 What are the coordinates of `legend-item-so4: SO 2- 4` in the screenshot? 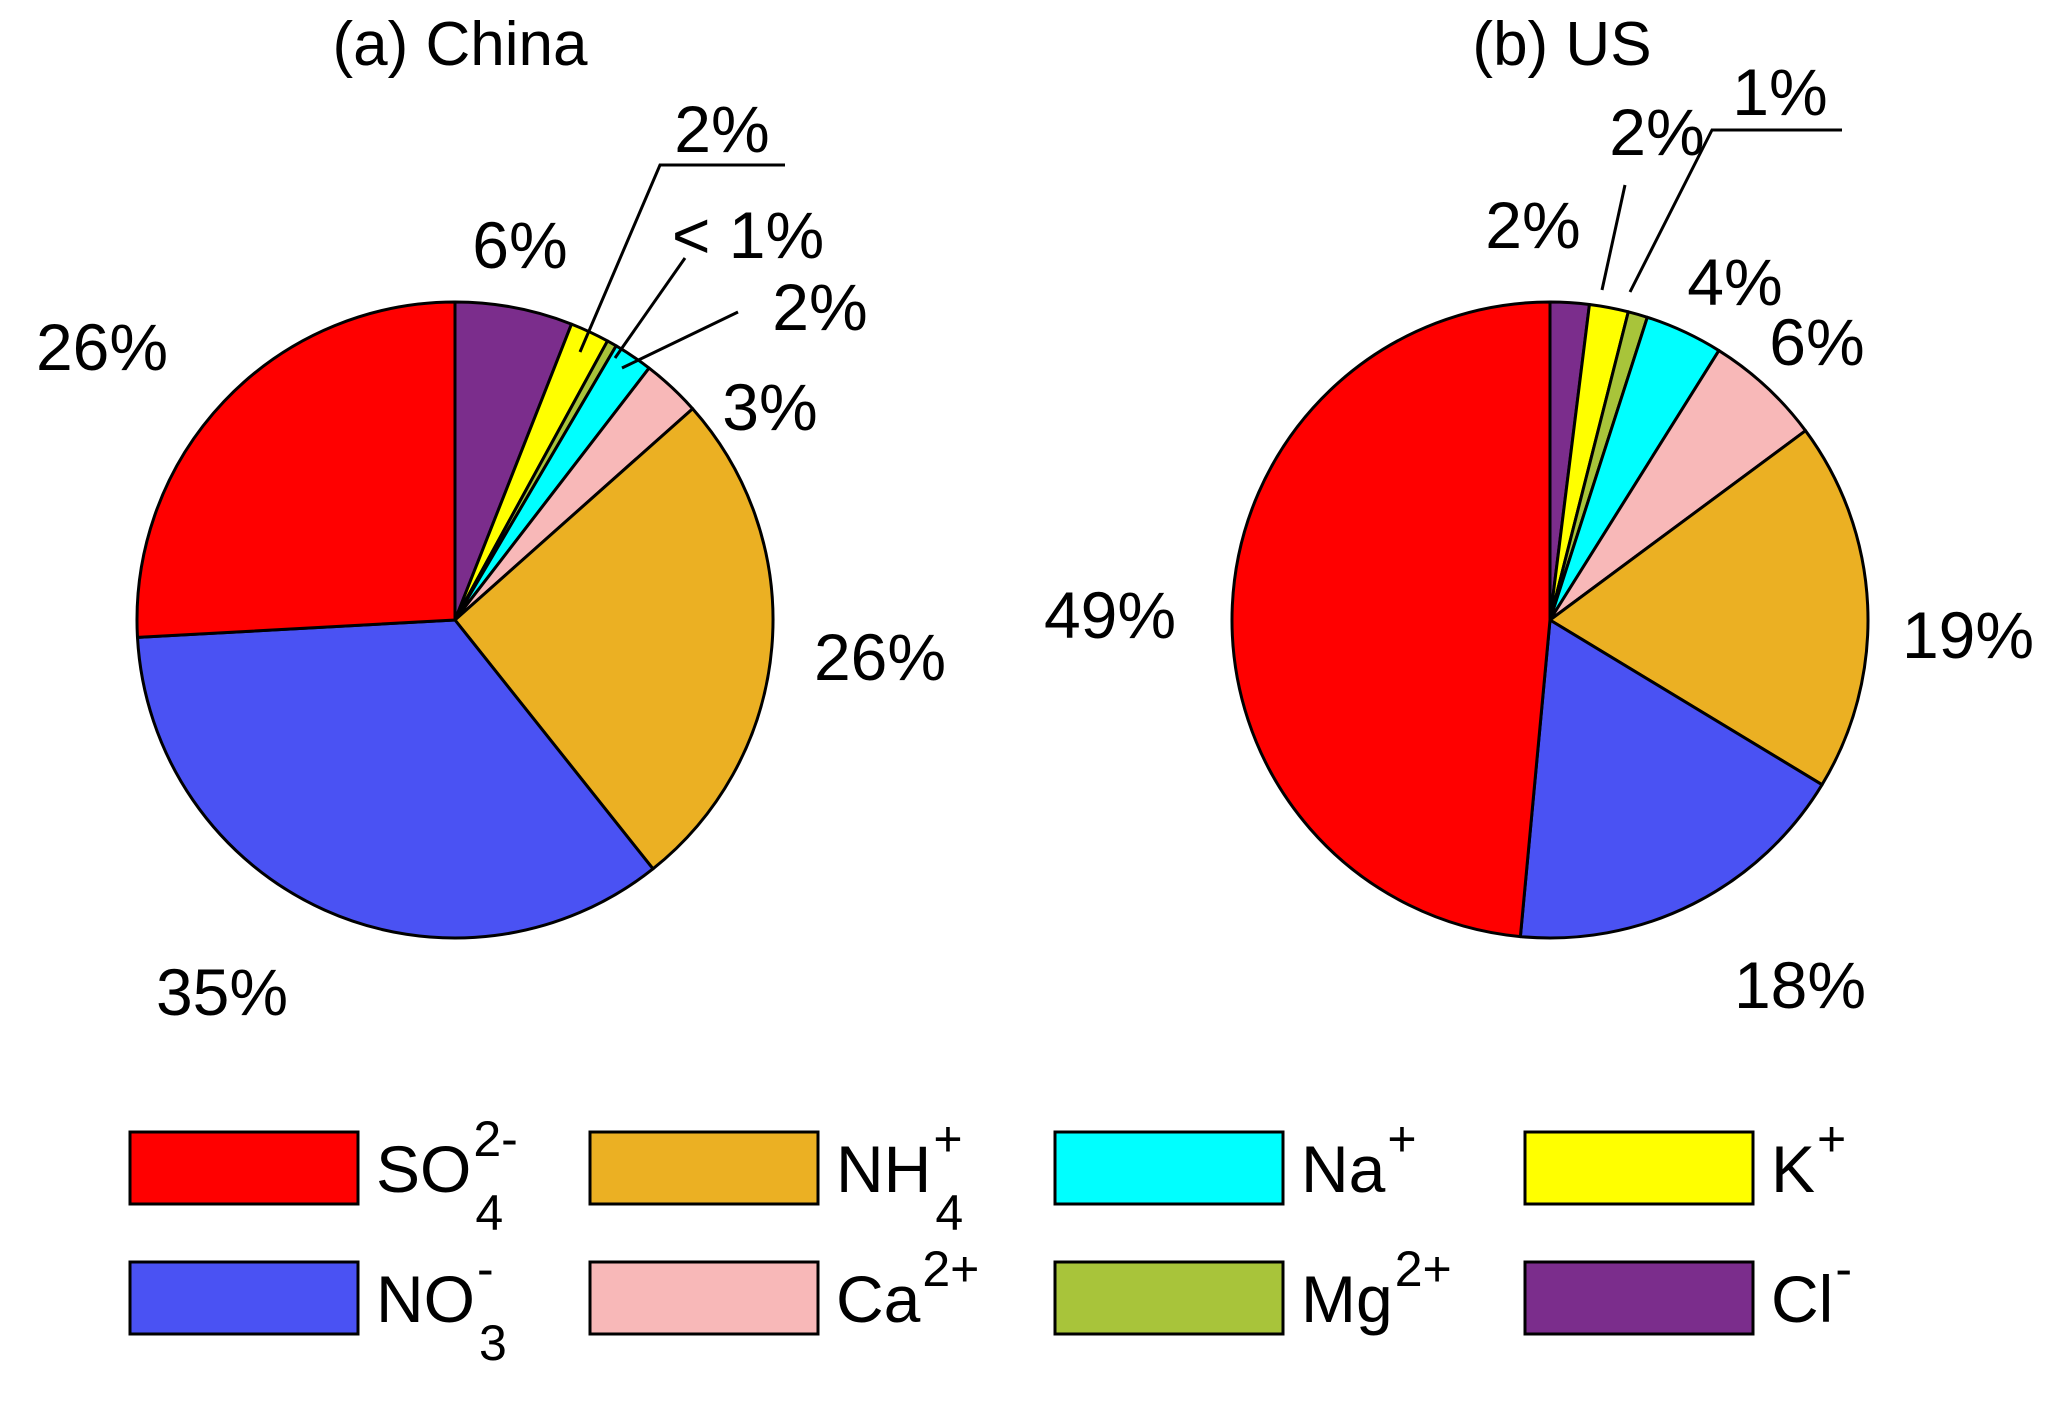 It's located at (323, 1176).